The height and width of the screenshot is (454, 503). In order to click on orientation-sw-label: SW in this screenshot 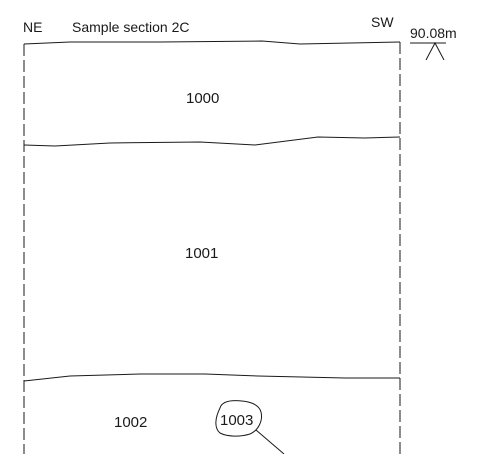, I will do `click(382, 22)`.